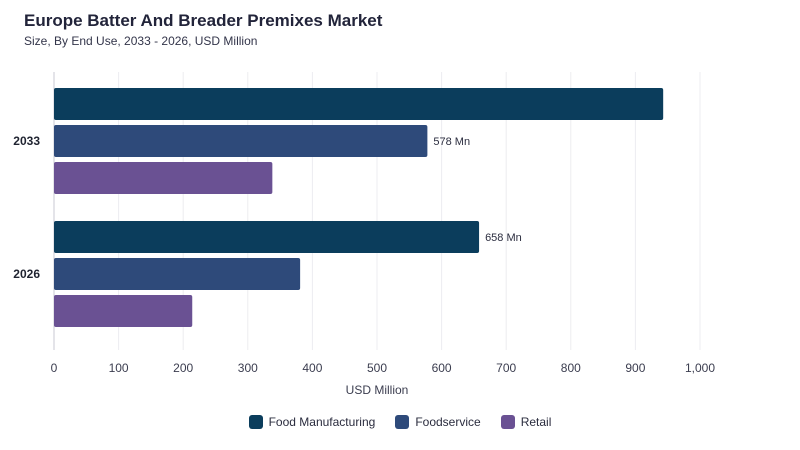 This screenshot has width=800, height=450. I want to click on x-axis-title: USD Million, so click(377, 390).